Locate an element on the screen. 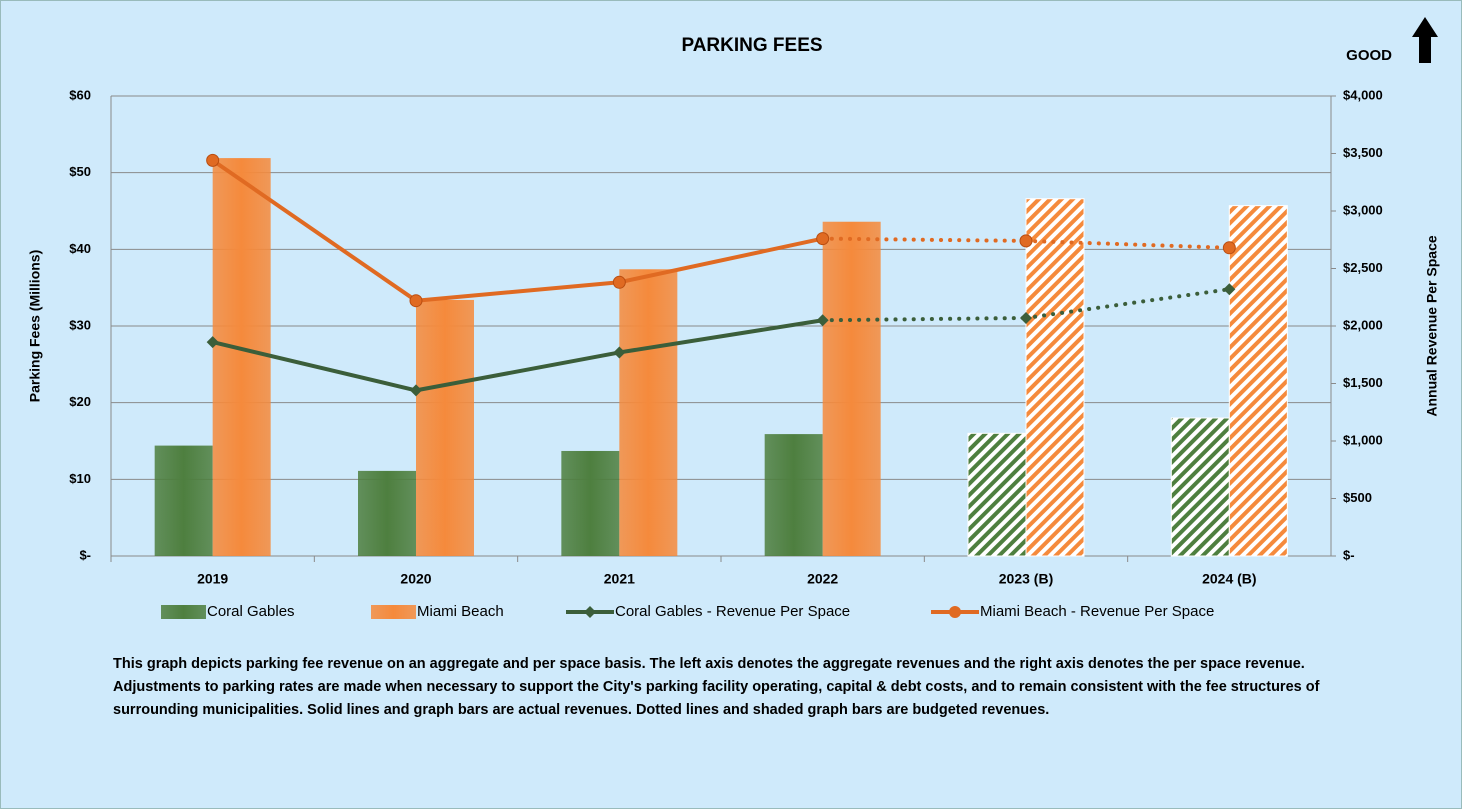  y2-tick-label: $1,500 is located at coordinates (1363, 382).